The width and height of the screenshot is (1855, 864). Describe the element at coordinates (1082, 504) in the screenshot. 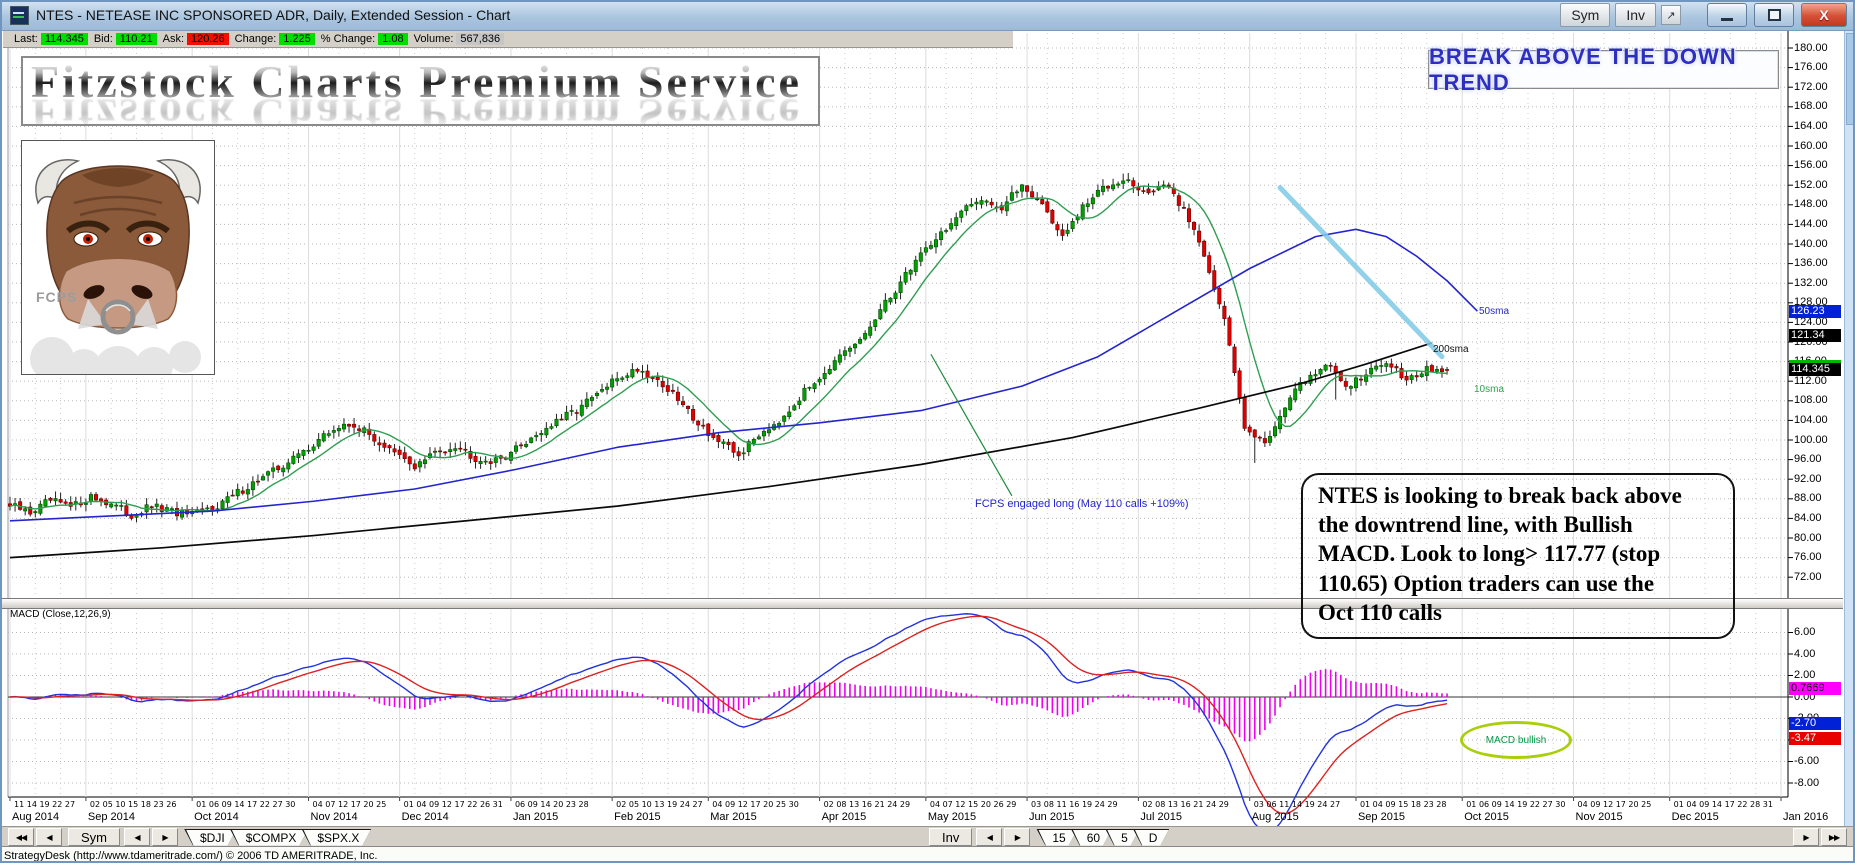

I see `trade-note-annotation: FCPS engaged long (May 110 calls +109%)` at that location.